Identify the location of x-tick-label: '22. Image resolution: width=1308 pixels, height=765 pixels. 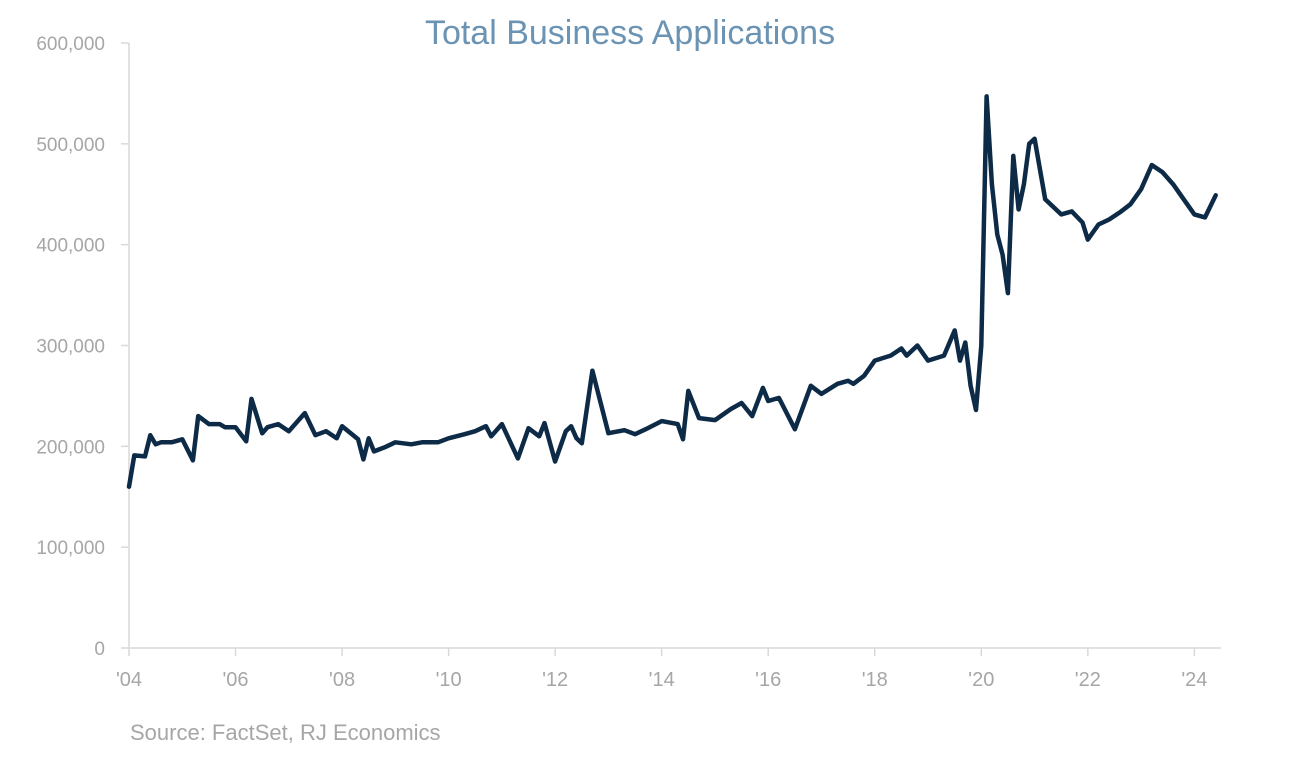
(1088, 680).